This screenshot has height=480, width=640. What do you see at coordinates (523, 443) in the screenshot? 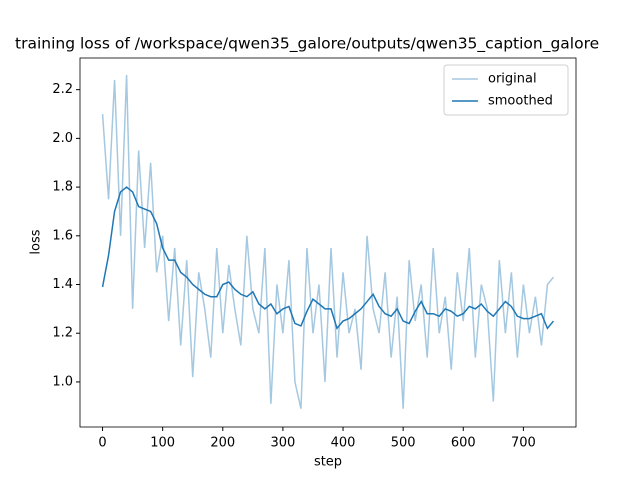
I see `x-tick-label: 700` at bounding box center [523, 443].